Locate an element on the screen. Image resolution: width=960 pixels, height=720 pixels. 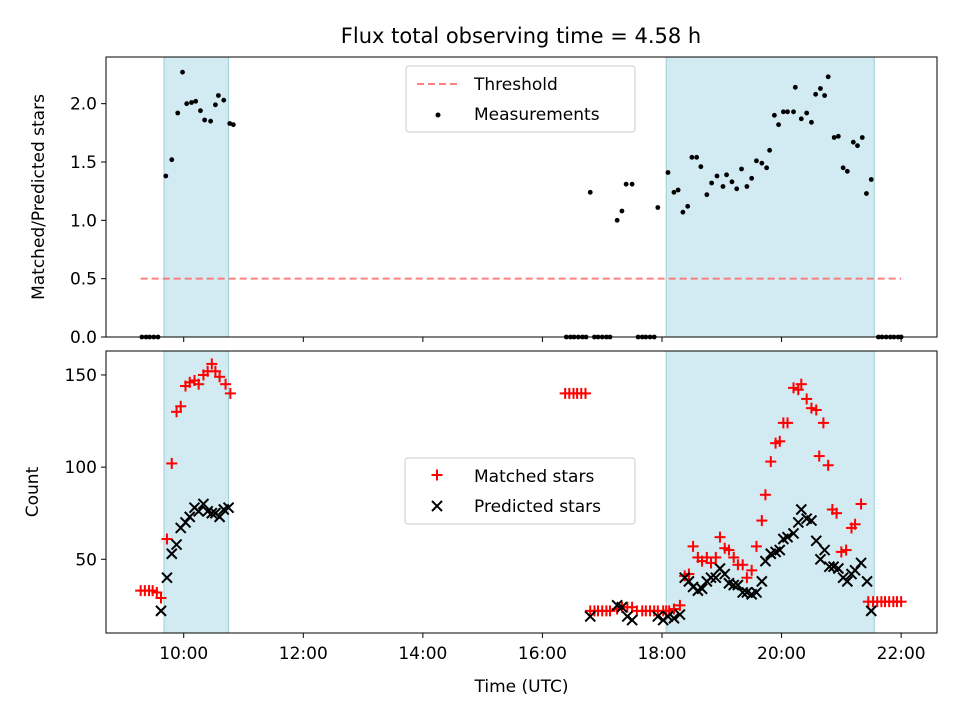
y-tick-label: 1.5 is located at coordinates (83, 163).